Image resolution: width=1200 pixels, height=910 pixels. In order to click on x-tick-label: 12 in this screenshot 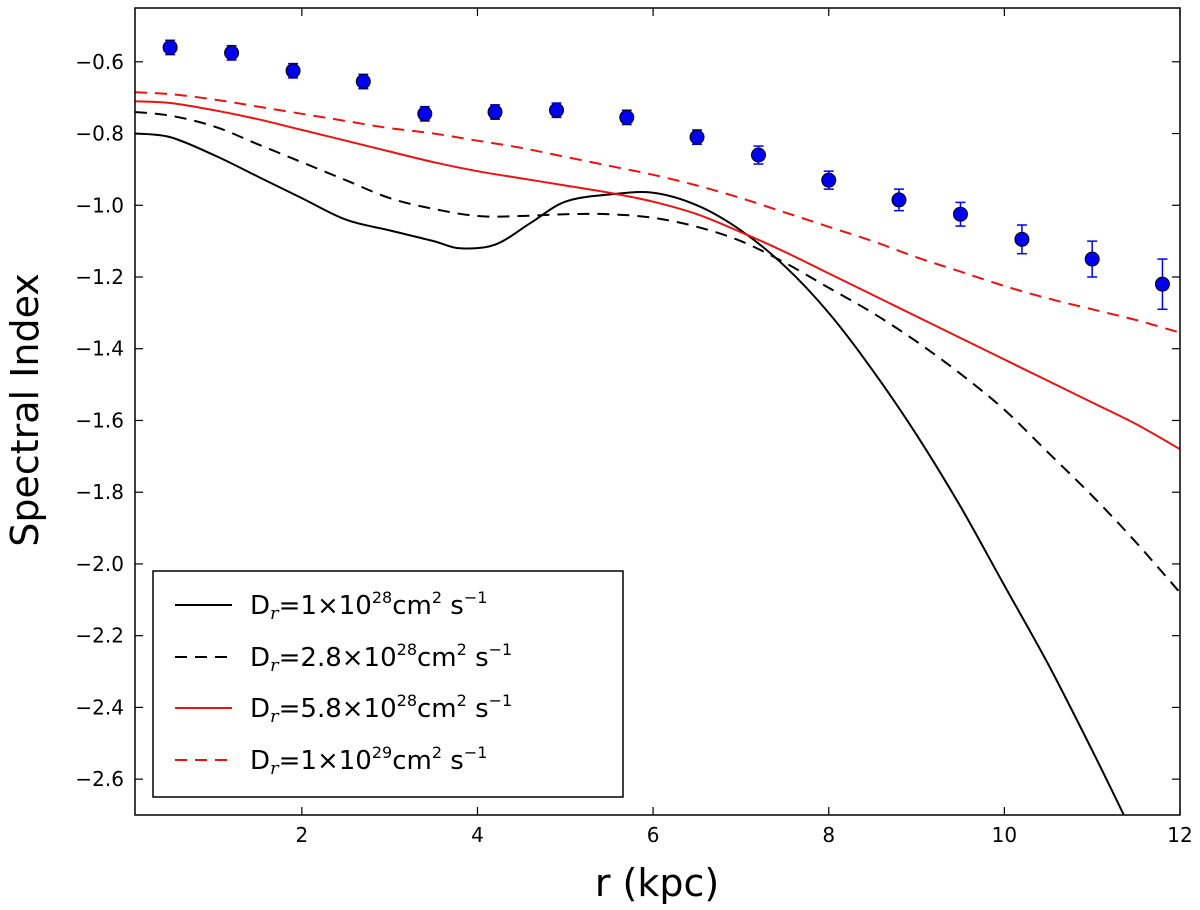, I will do `click(1179, 835)`.